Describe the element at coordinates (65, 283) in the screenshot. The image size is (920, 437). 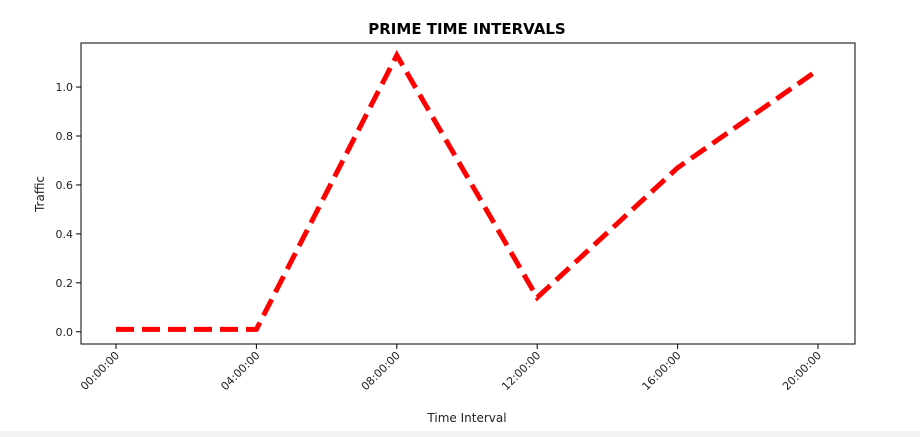
I see `y-tick-label: 0.2` at that location.